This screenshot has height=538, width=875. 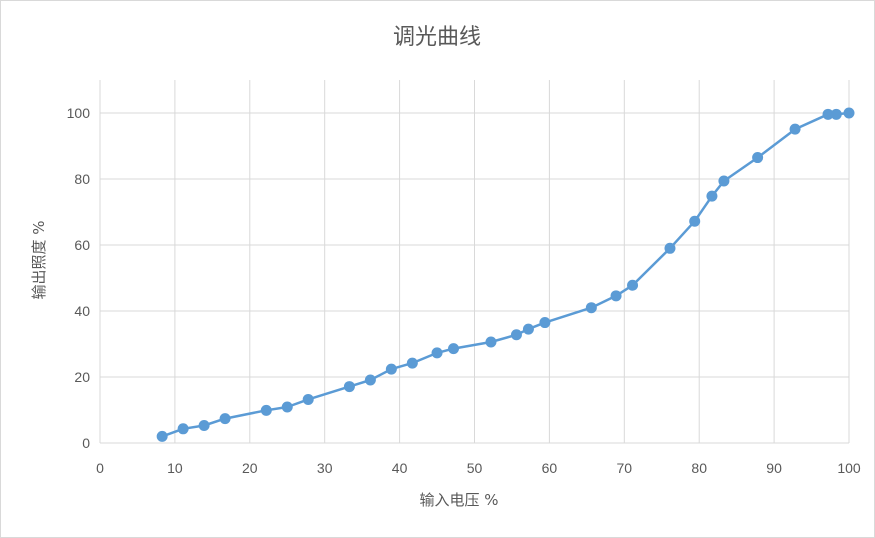 What do you see at coordinates (550, 468) in the screenshot?
I see `x-tick-label: 60` at bounding box center [550, 468].